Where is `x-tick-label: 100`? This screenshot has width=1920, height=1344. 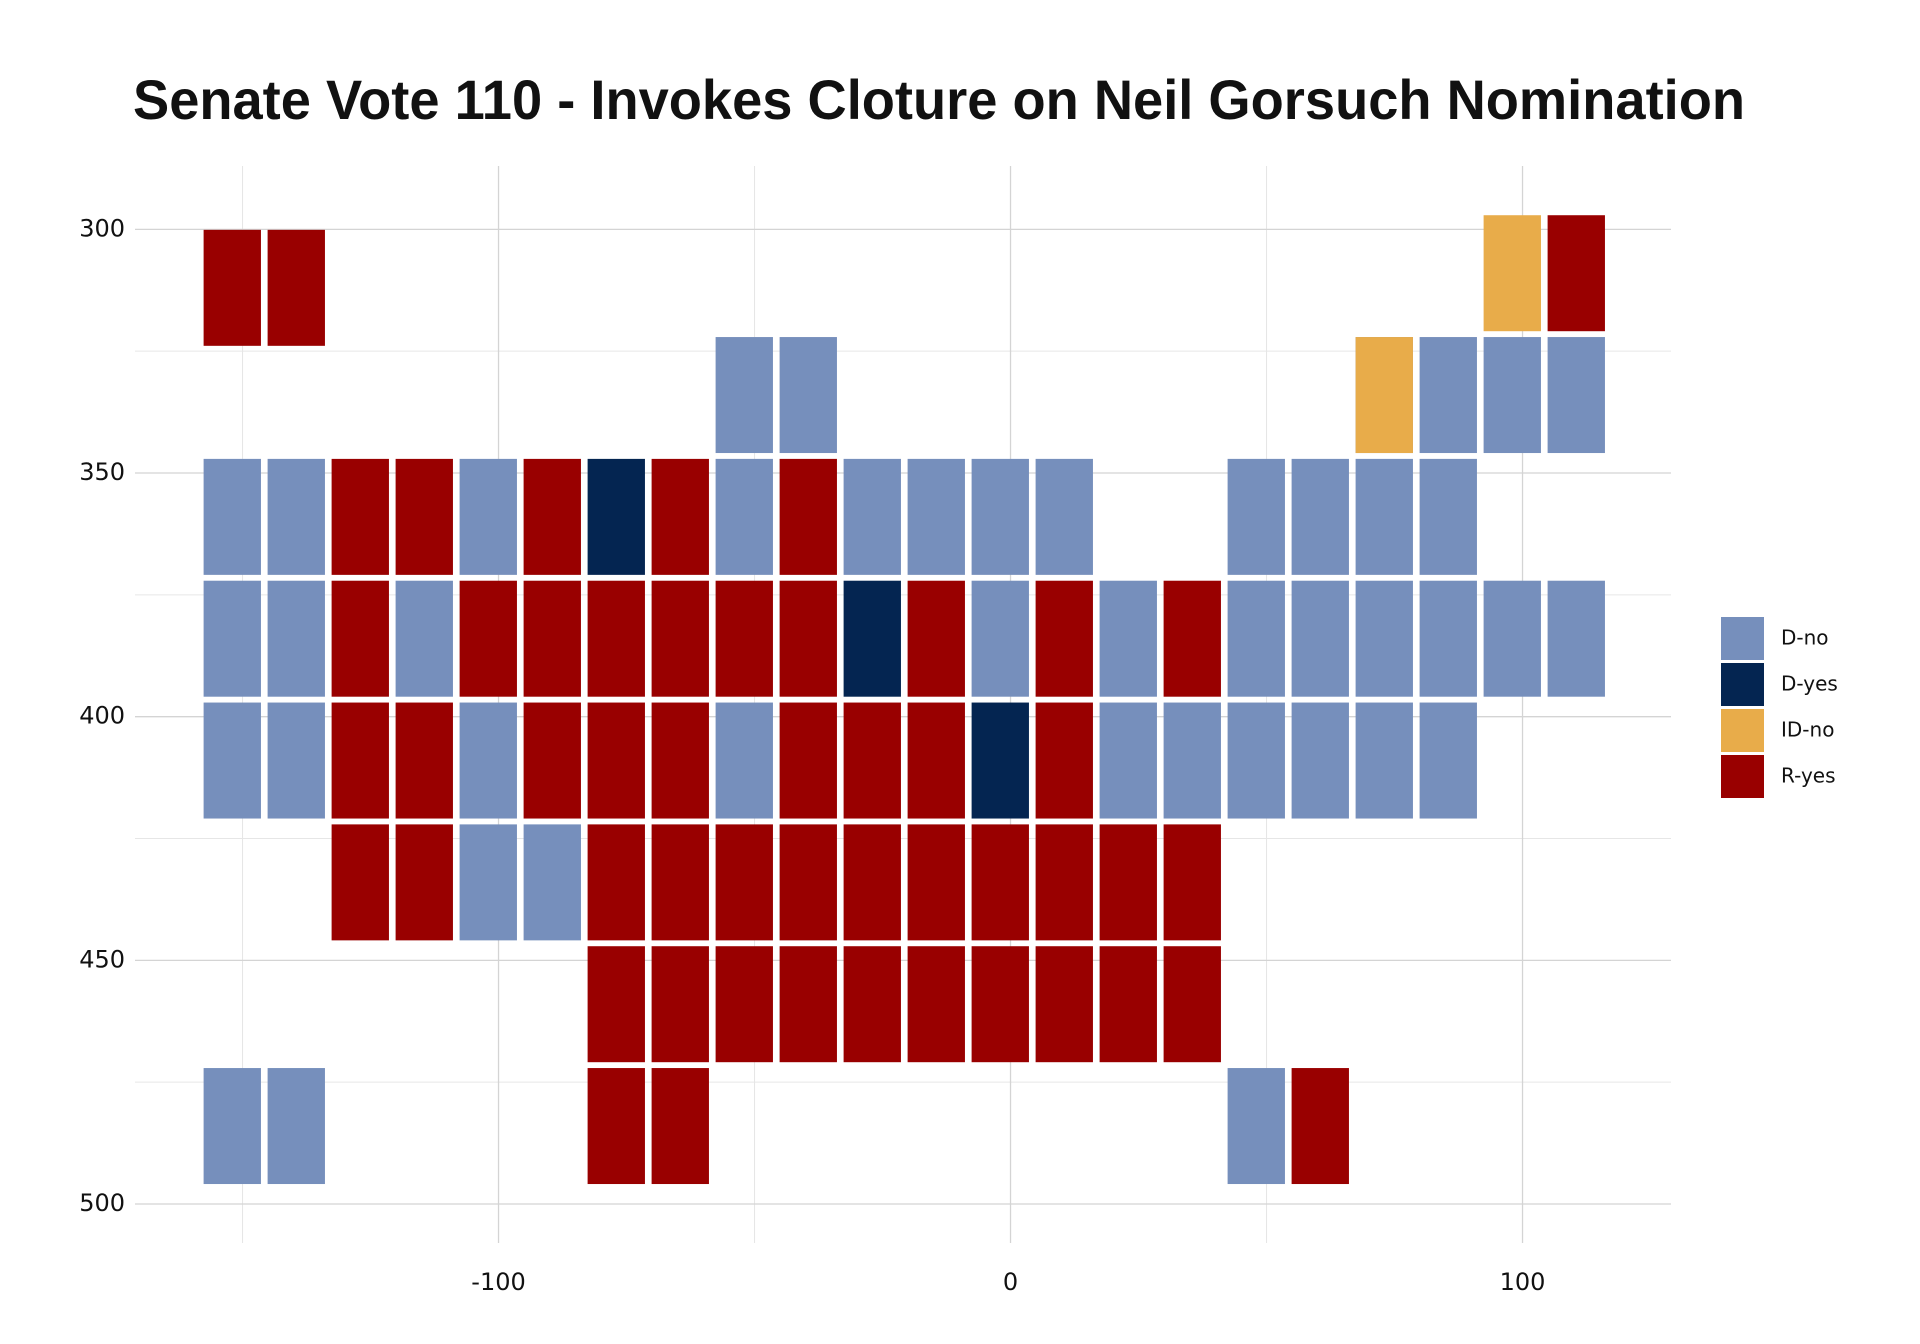 x-tick-label: 100 is located at coordinates (1523, 1282).